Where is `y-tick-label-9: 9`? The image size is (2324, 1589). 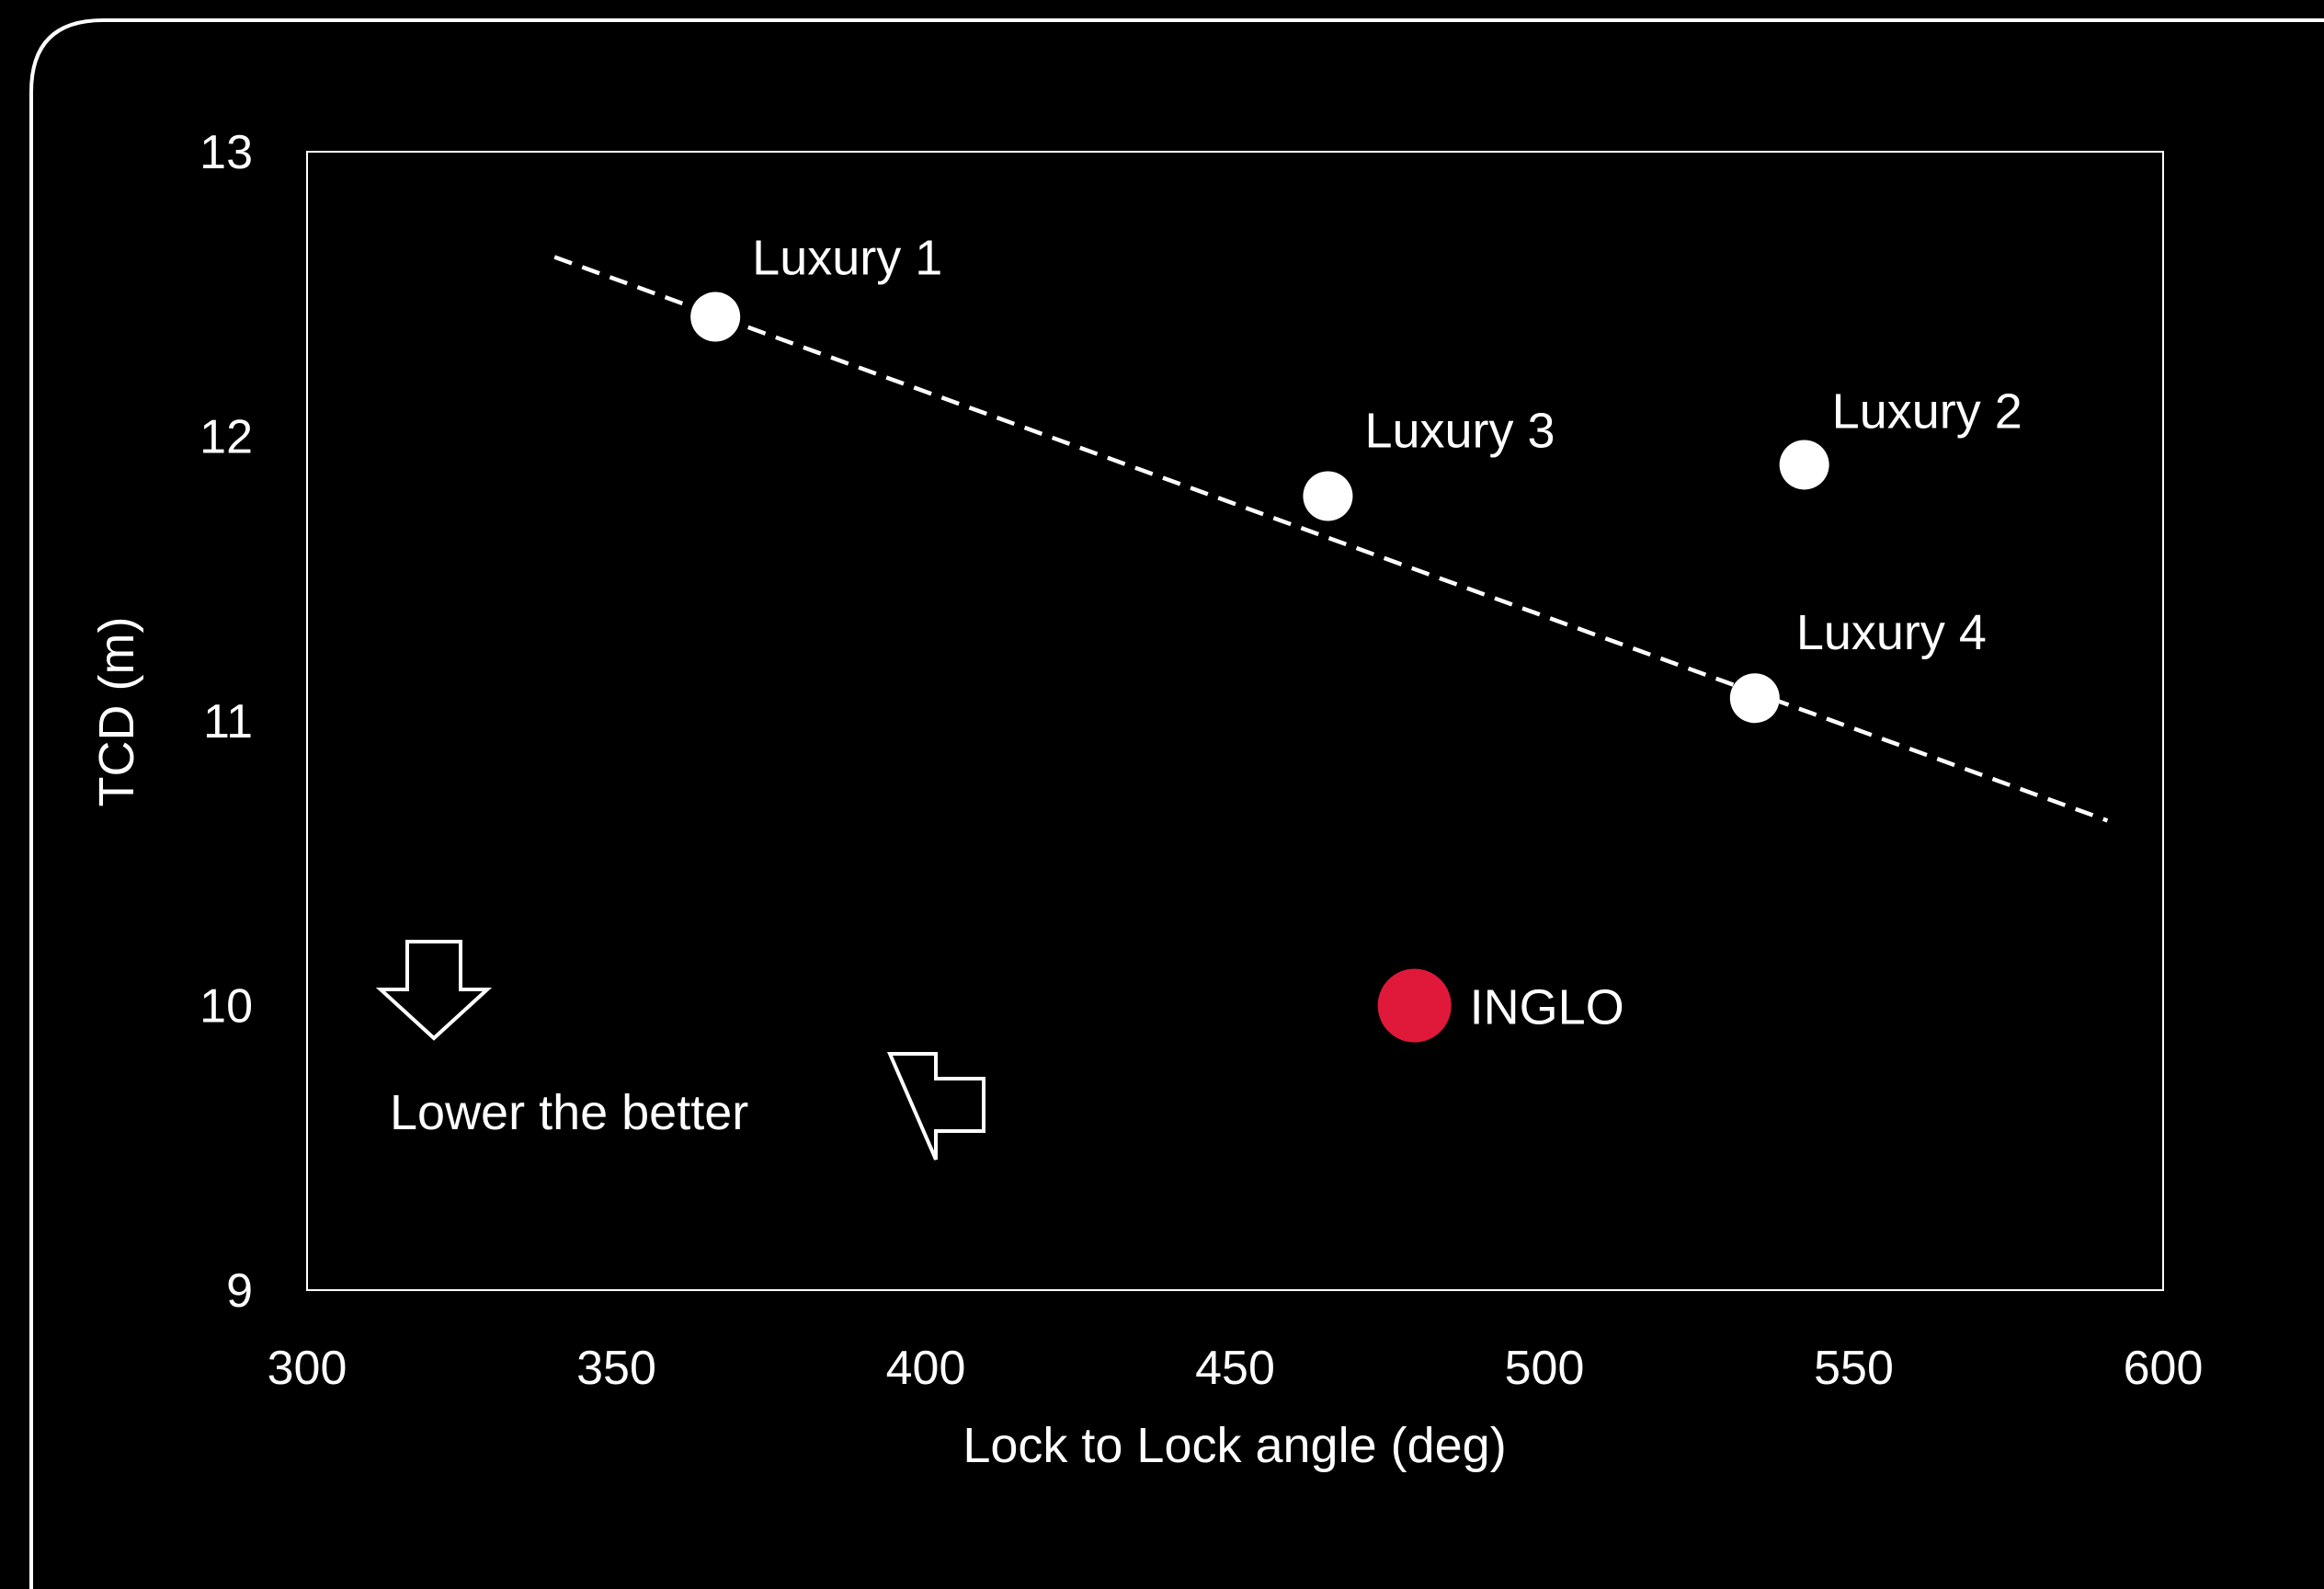 y-tick-label-9: 9 is located at coordinates (240, 1291).